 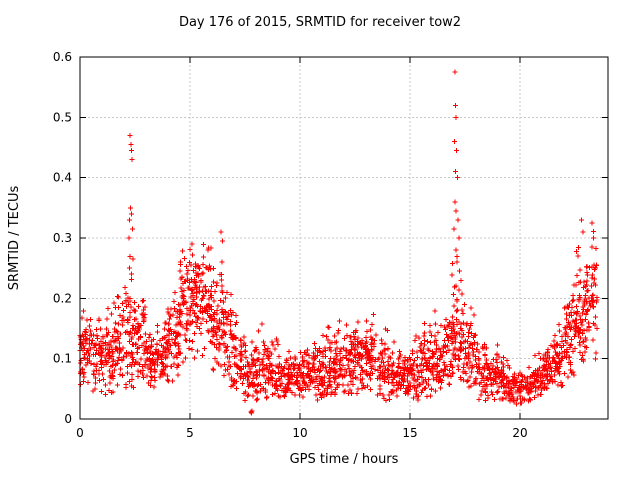 What do you see at coordinates (62, 298) in the screenshot?
I see `y-tick-label: 0.2` at bounding box center [62, 298].